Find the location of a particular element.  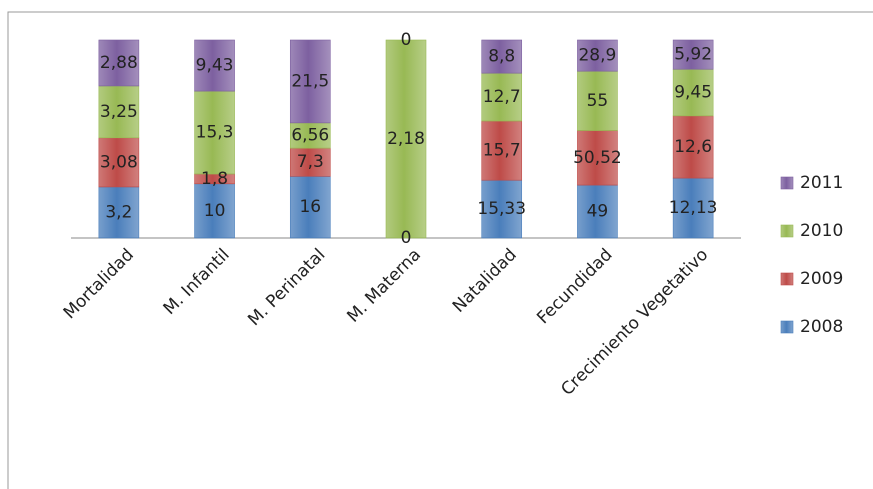

x-tick-label: M. Materna is located at coordinates (384, 286).